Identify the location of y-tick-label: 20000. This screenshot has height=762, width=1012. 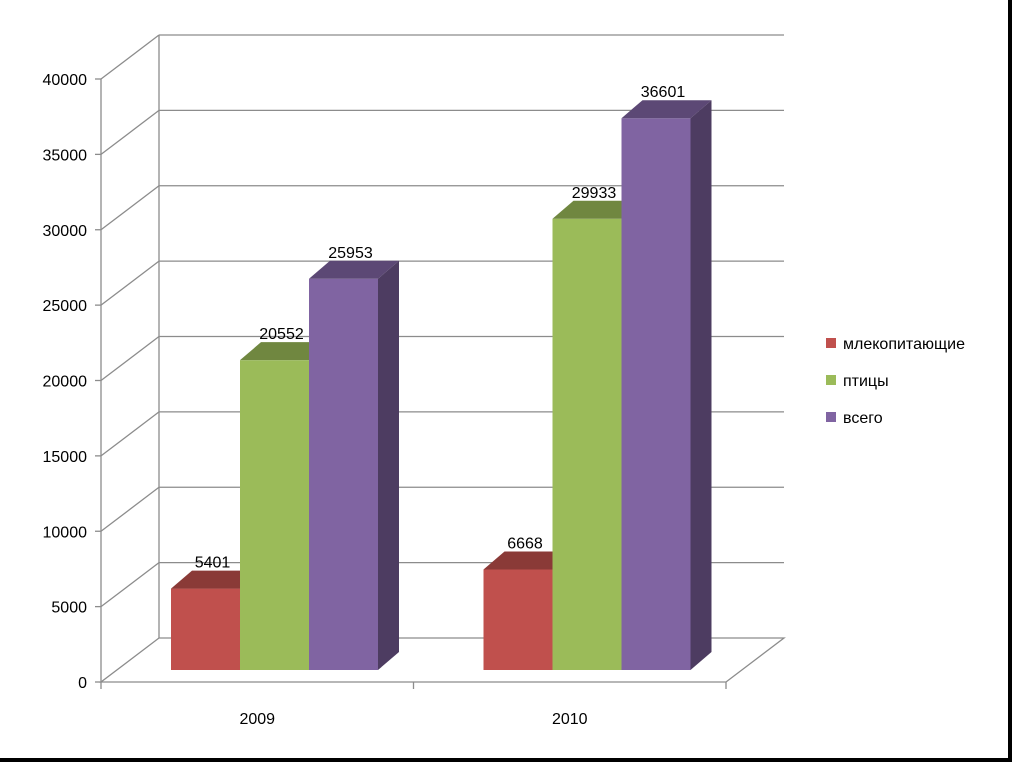
(65, 382).